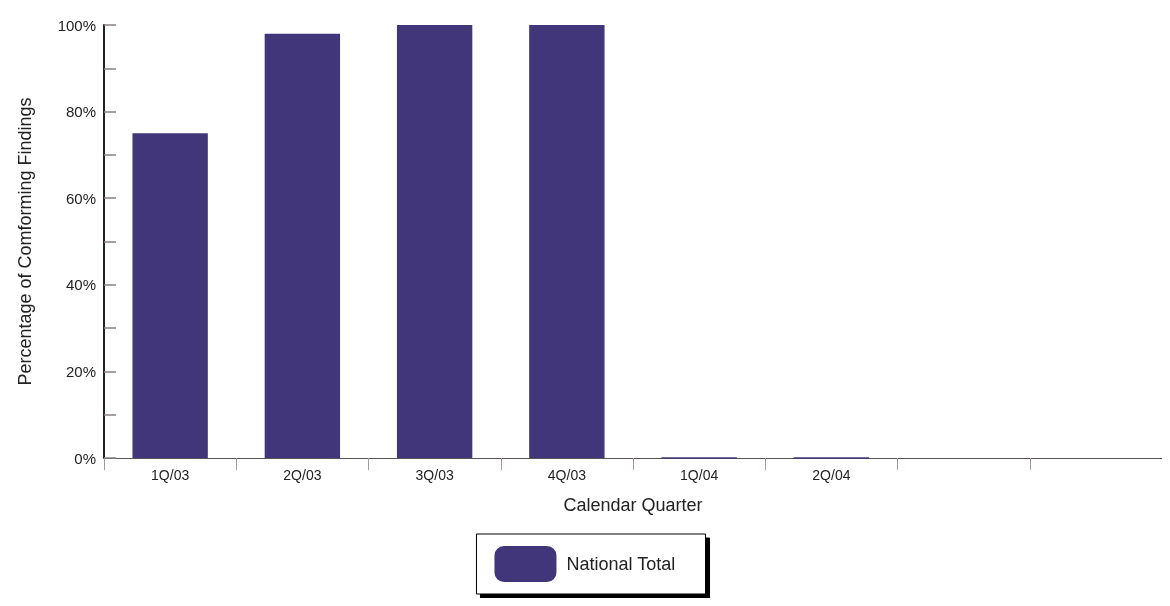 The width and height of the screenshot is (1170, 606). I want to click on x-tick-label: 2Q/03, so click(302, 475).